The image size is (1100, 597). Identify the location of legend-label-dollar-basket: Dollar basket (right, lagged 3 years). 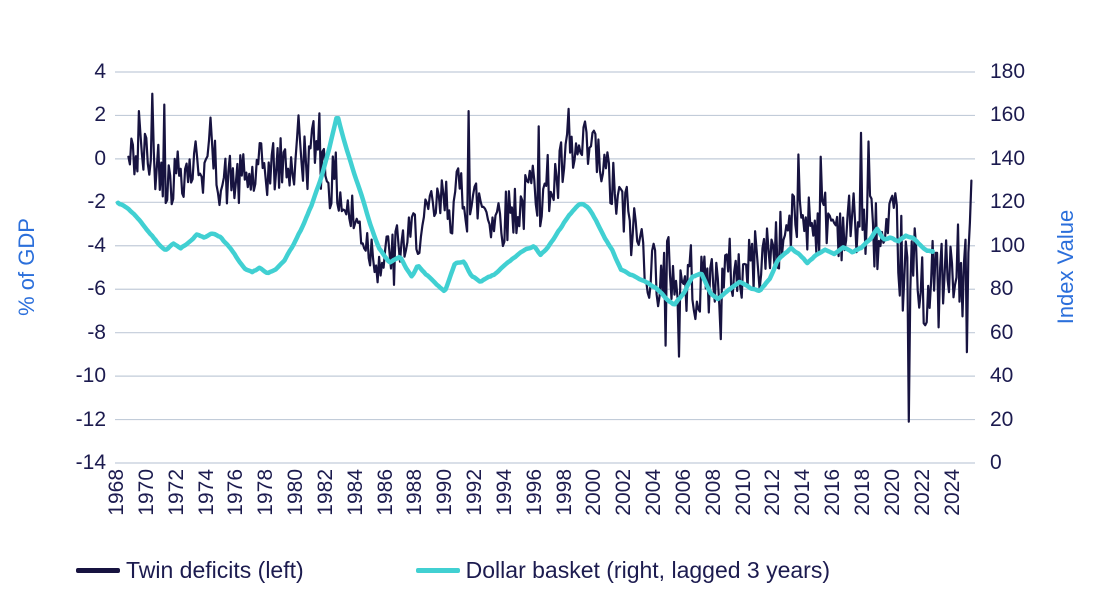
(647, 569).